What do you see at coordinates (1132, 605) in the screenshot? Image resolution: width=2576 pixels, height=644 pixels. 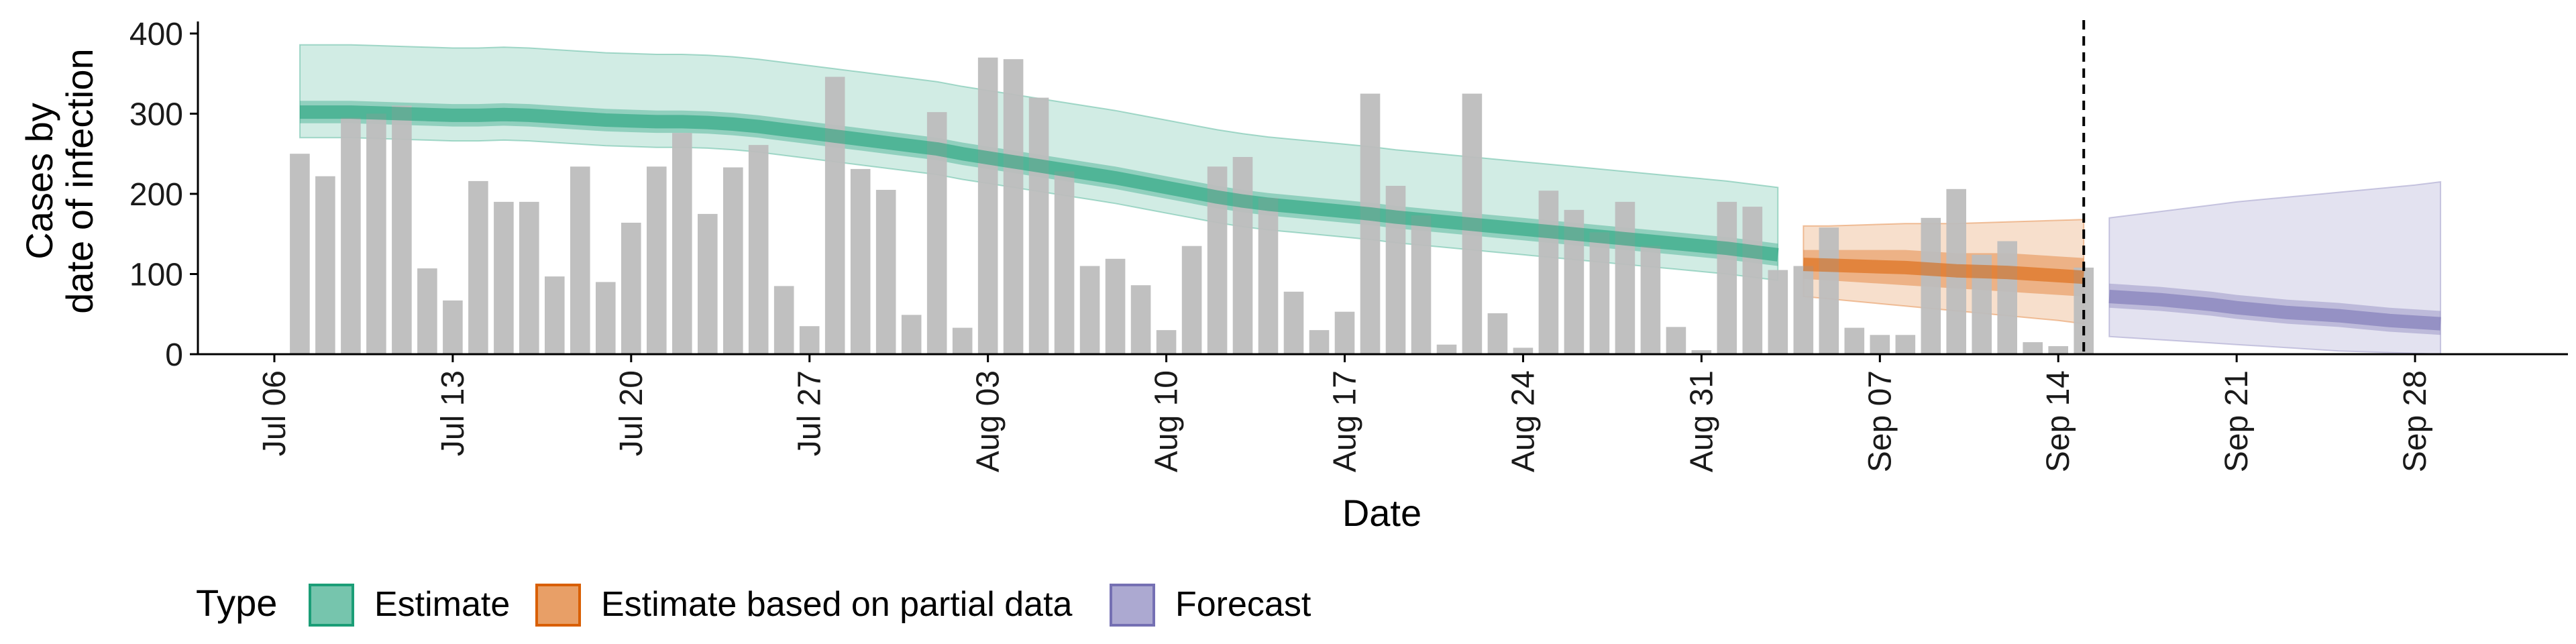 I see `legend-key-forecast` at bounding box center [1132, 605].